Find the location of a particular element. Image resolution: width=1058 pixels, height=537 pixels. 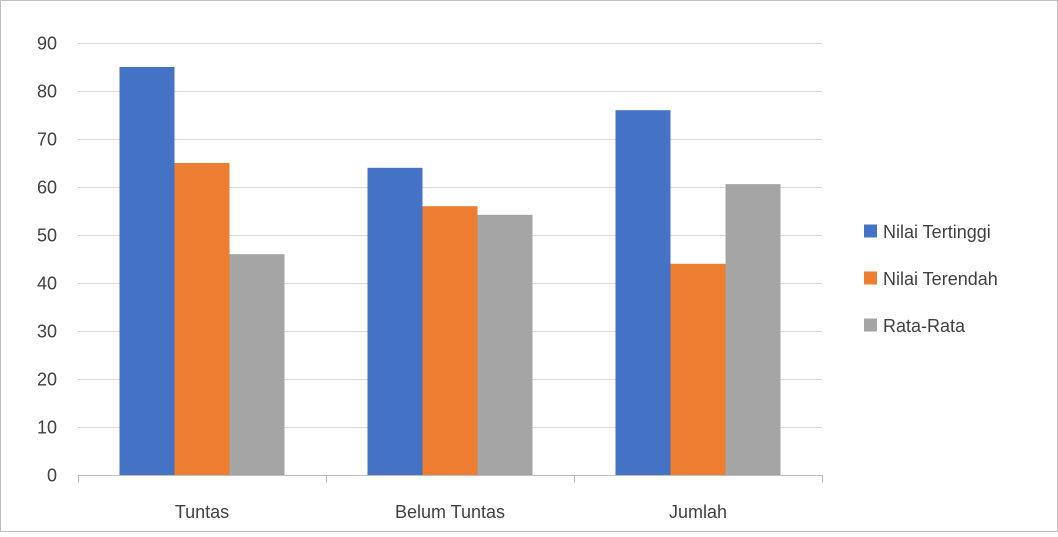

y-tick-label: 80 is located at coordinates (47, 92).